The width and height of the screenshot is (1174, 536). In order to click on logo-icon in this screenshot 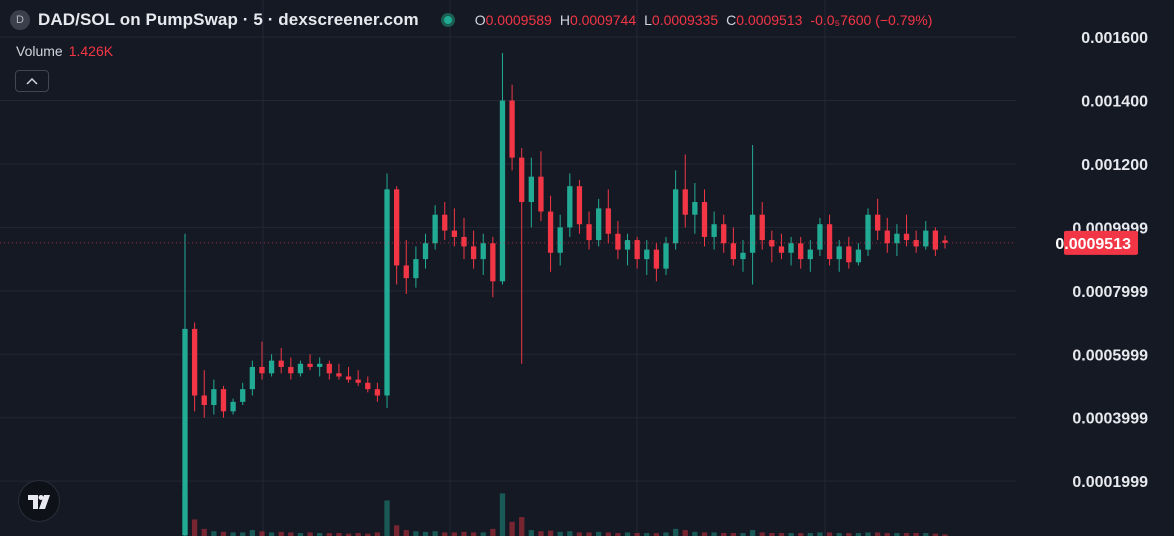, I will do `click(39, 502)`.